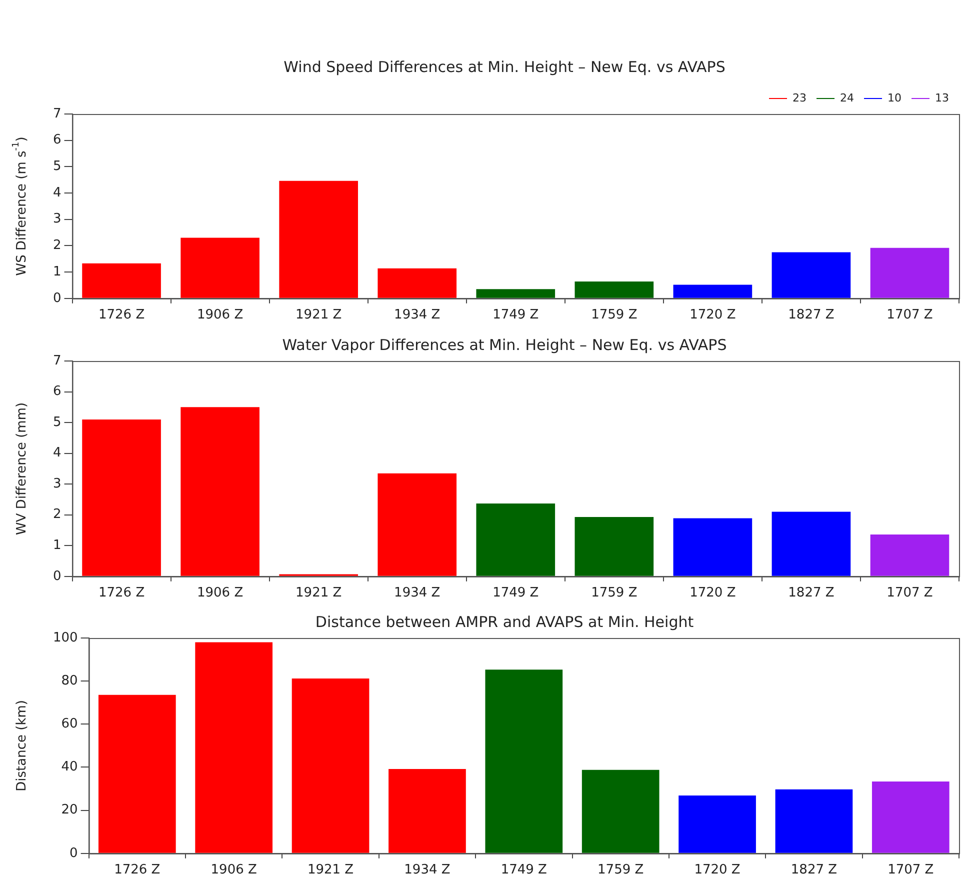 The height and width of the screenshot is (886, 969). What do you see at coordinates (504, 345) in the screenshot?
I see `chart-title: Water Vapor Differences at Min. Height – New Eq. vs AVAPS` at bounding box center [504, 345].